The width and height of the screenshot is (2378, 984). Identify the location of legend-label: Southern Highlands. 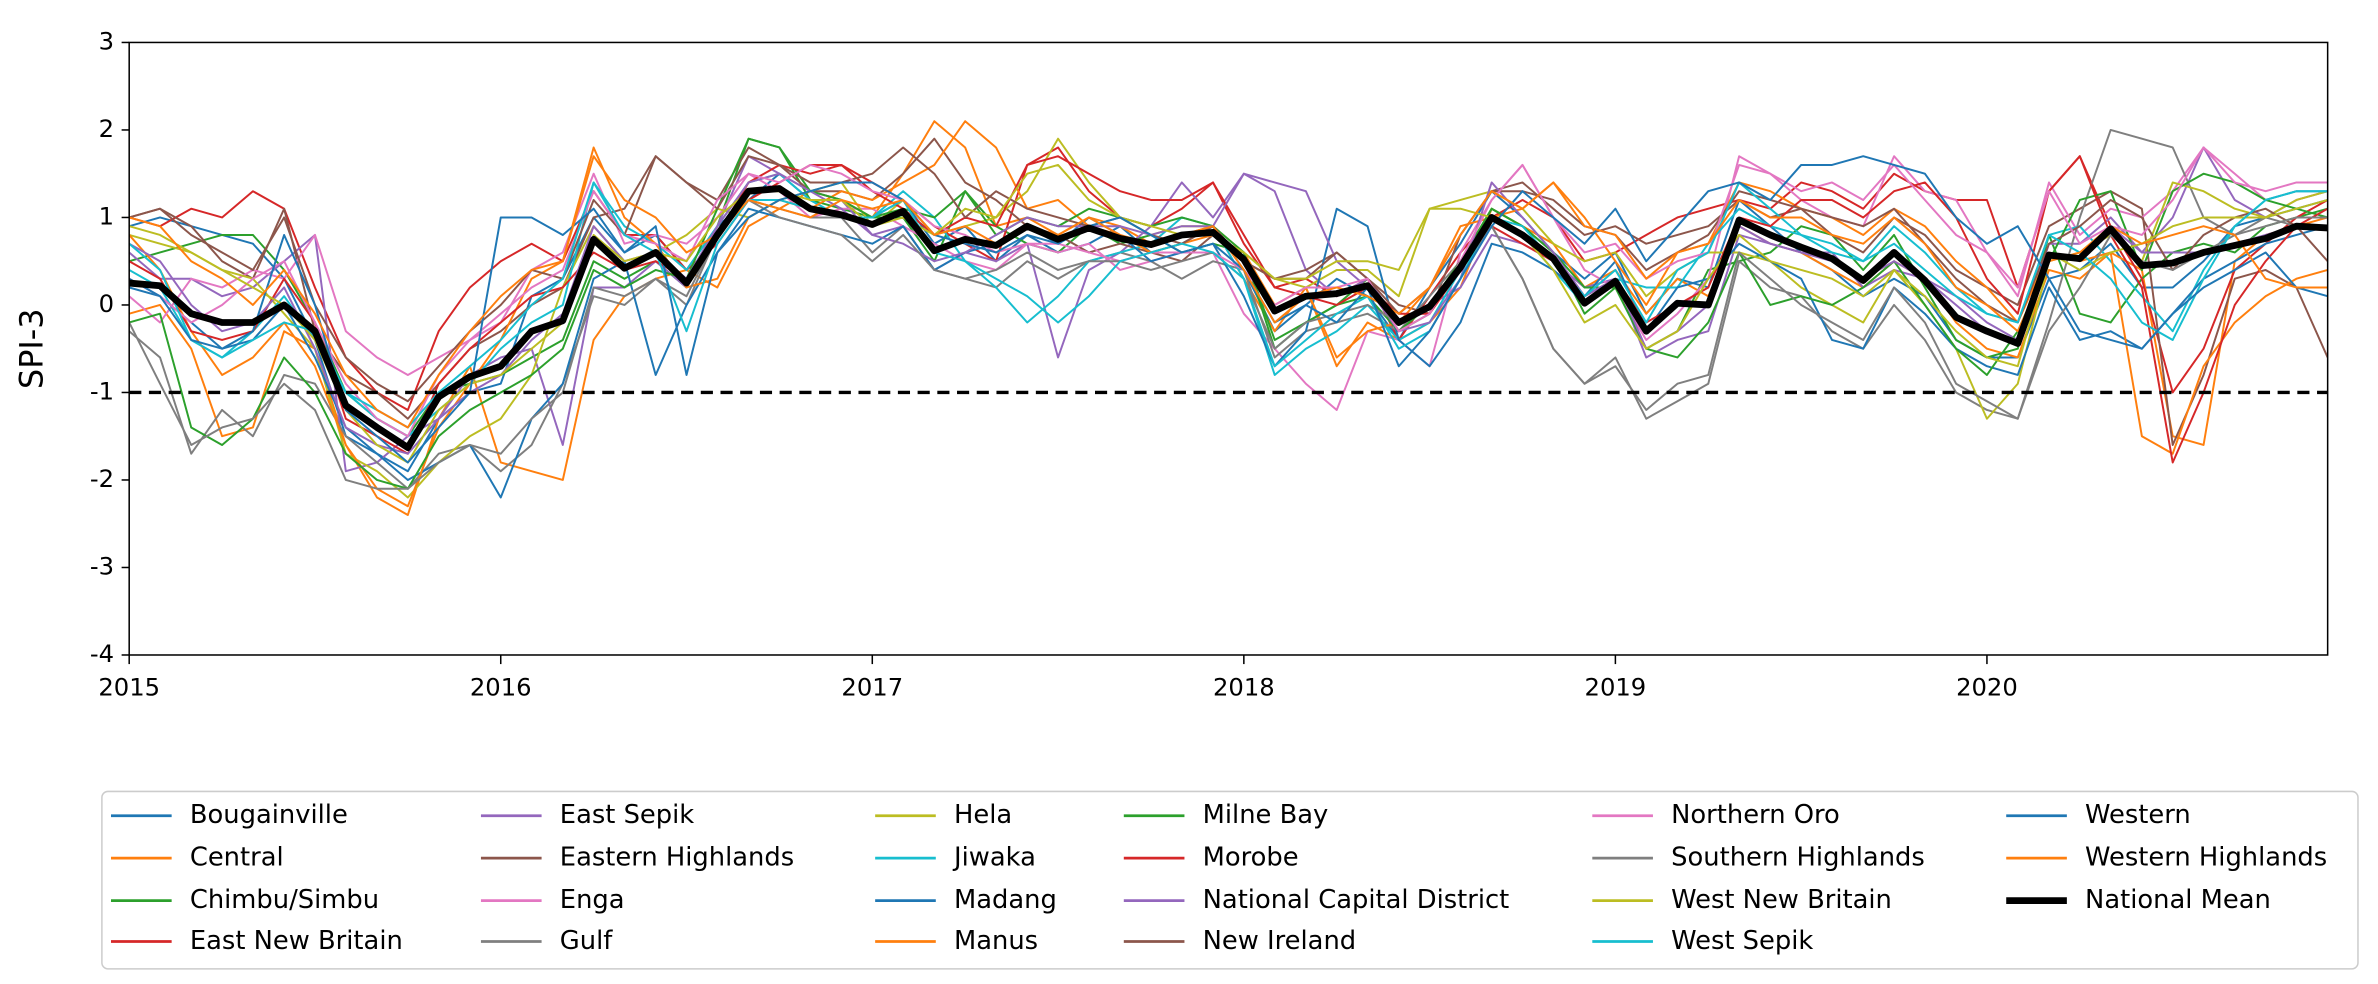
(1798, 858).